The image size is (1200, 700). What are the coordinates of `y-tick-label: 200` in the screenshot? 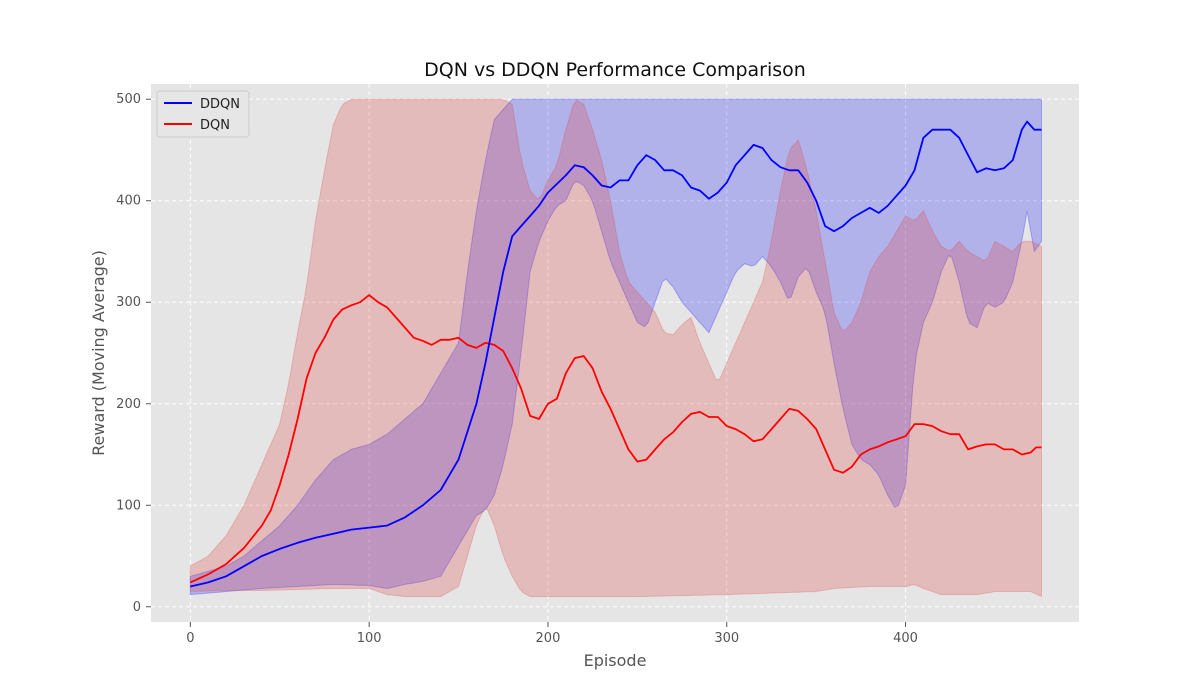 It's located at (128, 404).